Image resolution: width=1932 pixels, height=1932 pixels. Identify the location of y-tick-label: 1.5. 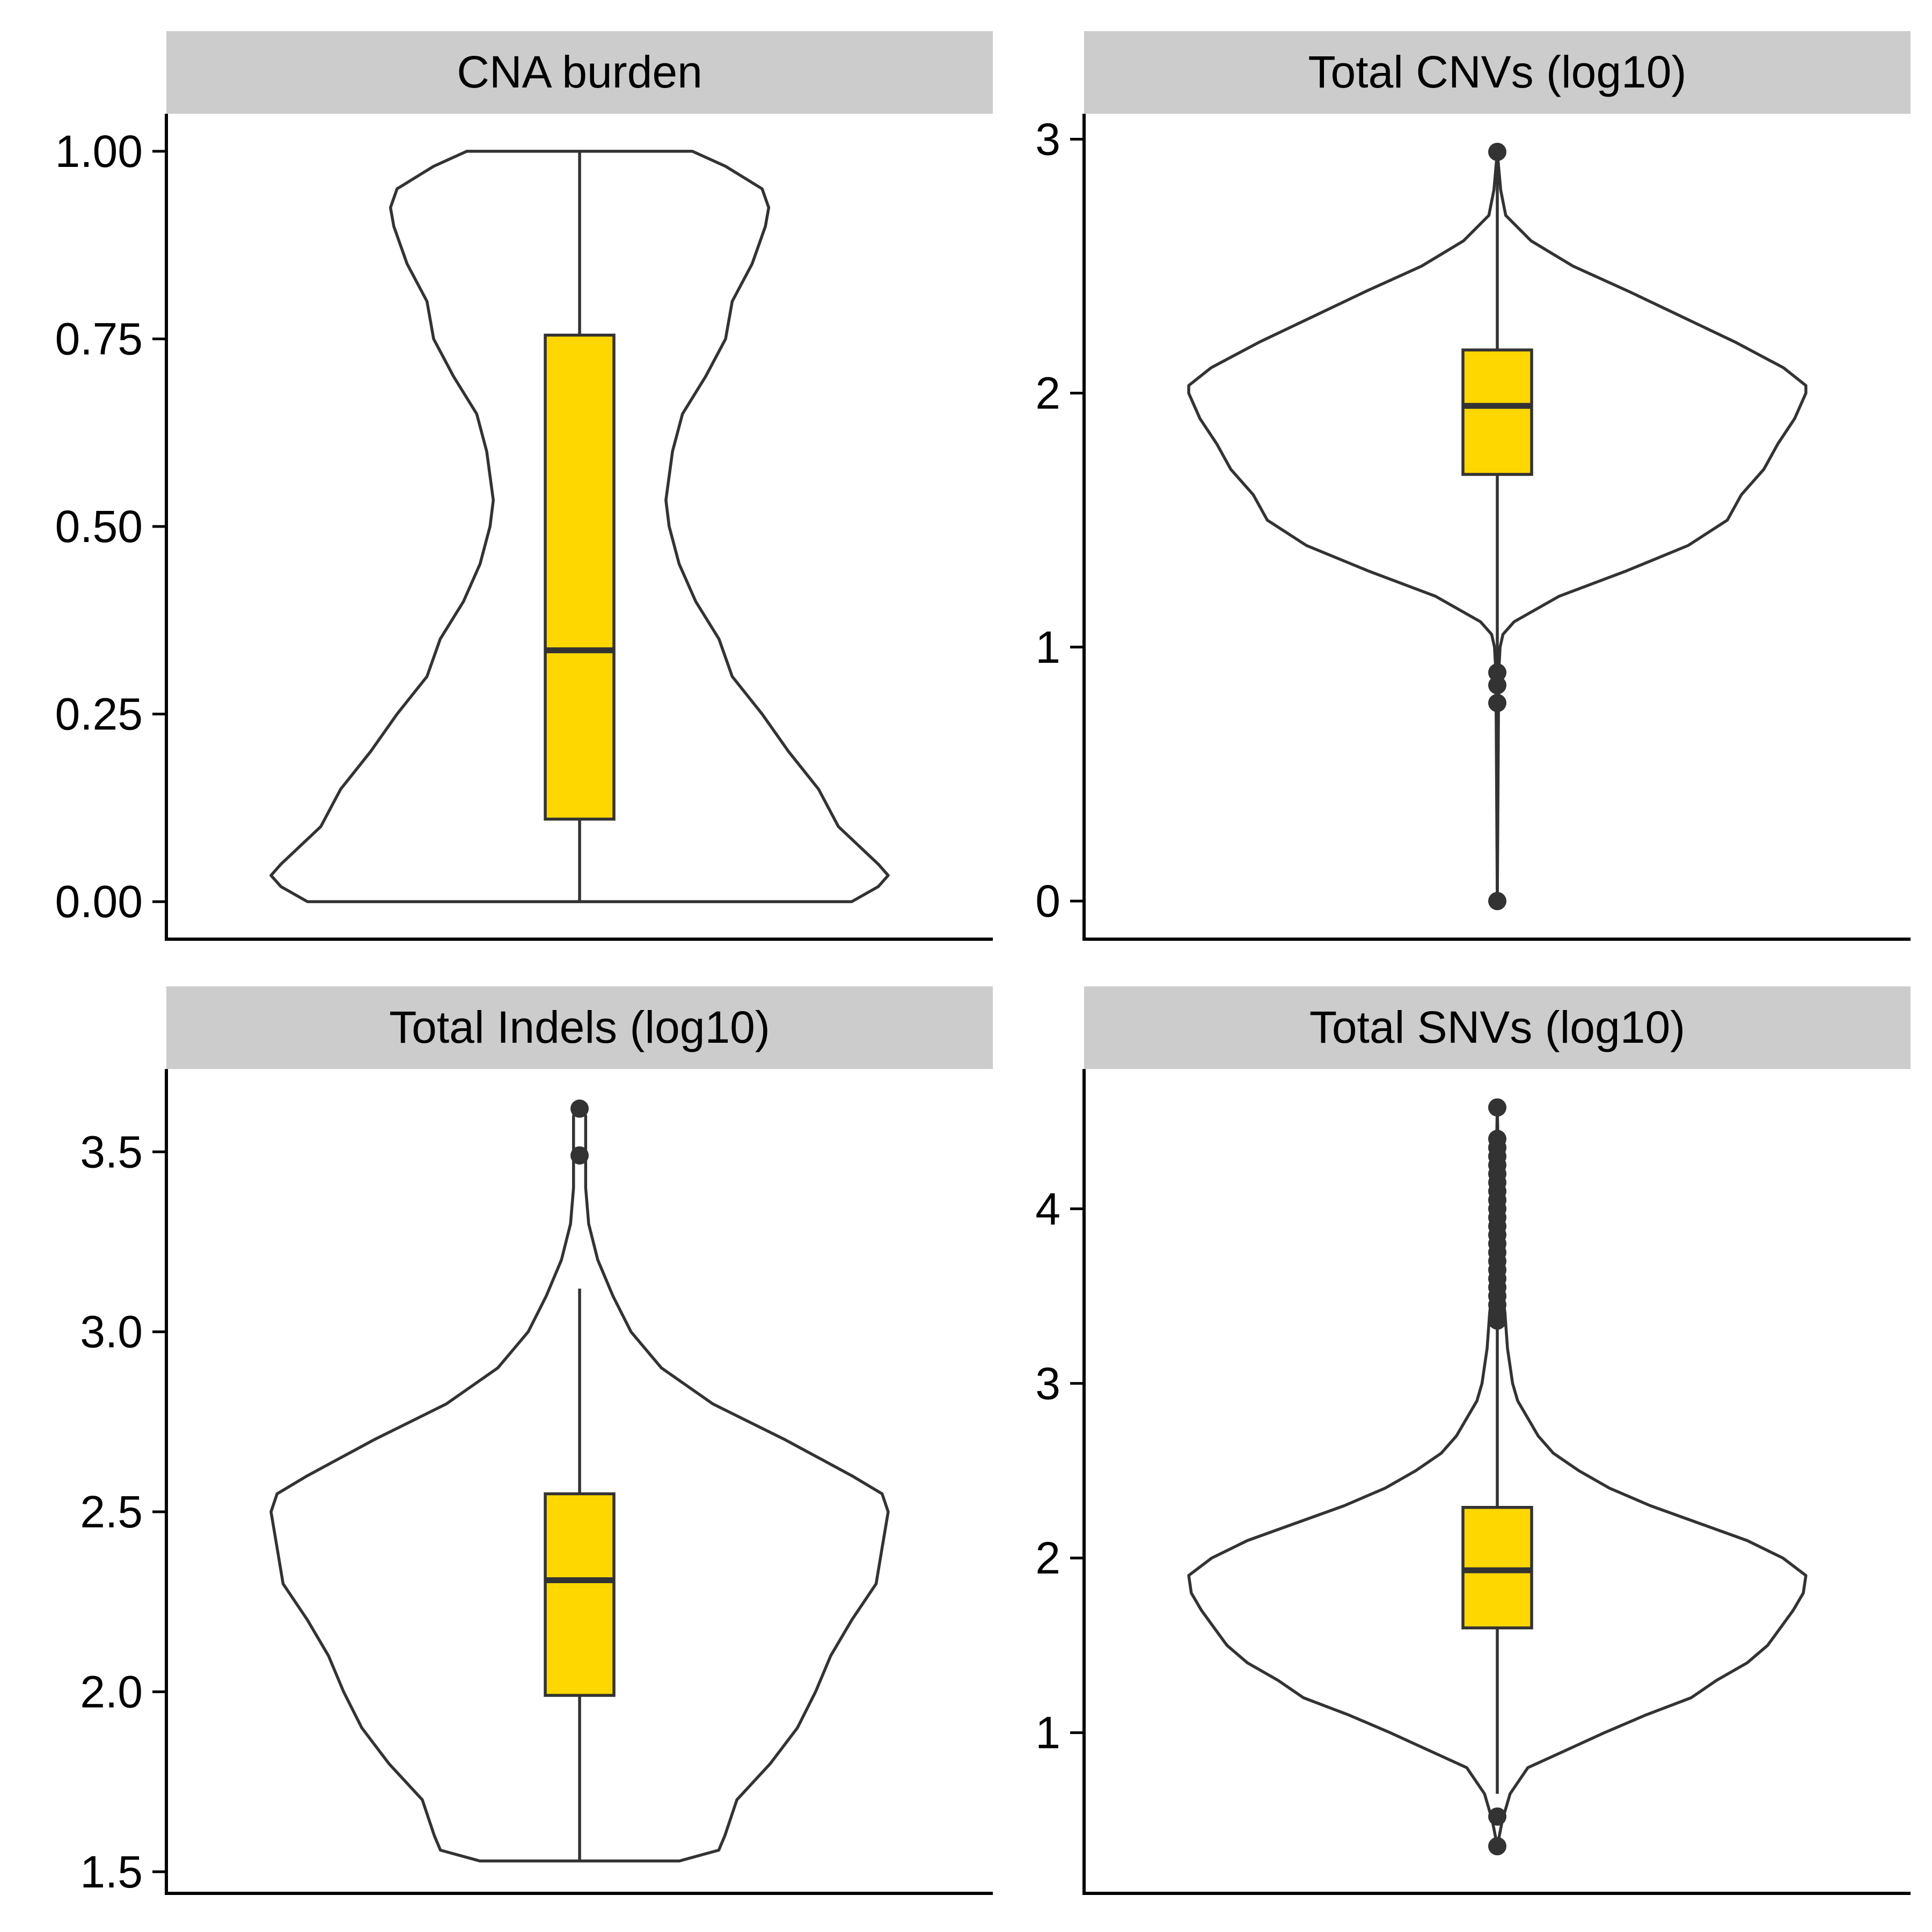
(111, 1872).